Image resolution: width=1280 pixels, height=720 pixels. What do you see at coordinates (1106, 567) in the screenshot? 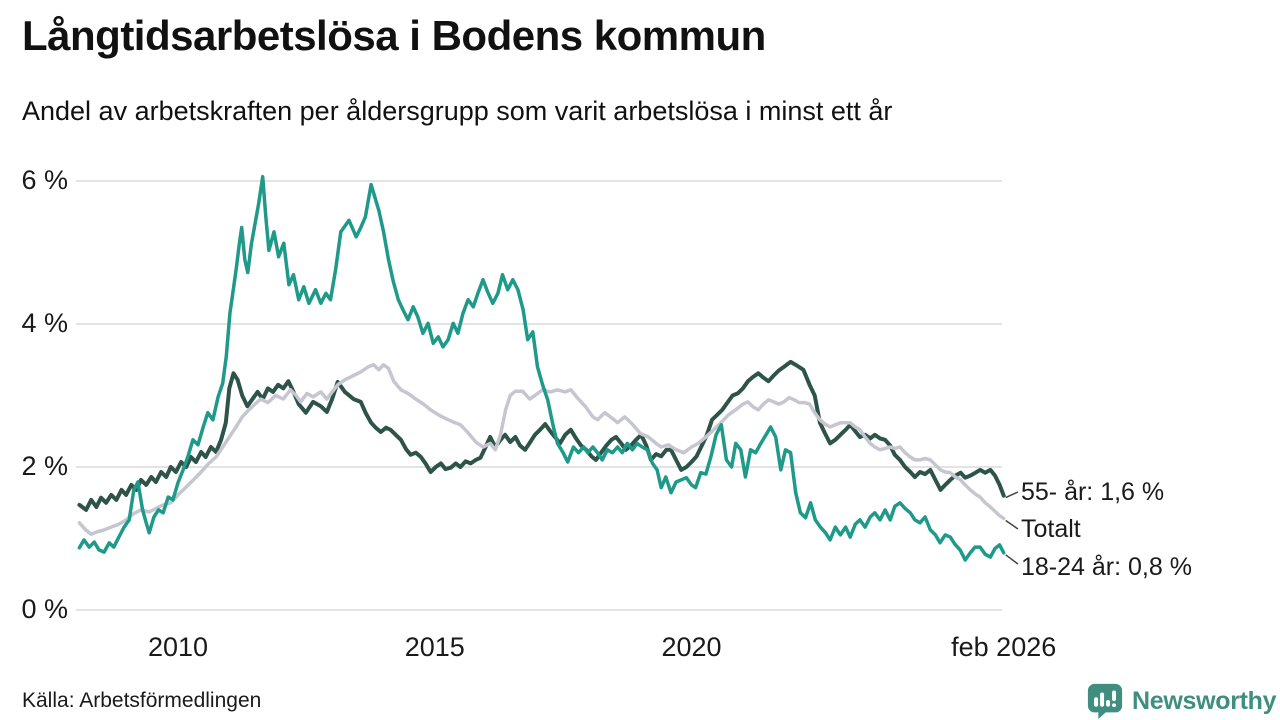
I see `series-end-label-18-24: 18-24 år: 0,8 %` at bounding box center [1106, 567].